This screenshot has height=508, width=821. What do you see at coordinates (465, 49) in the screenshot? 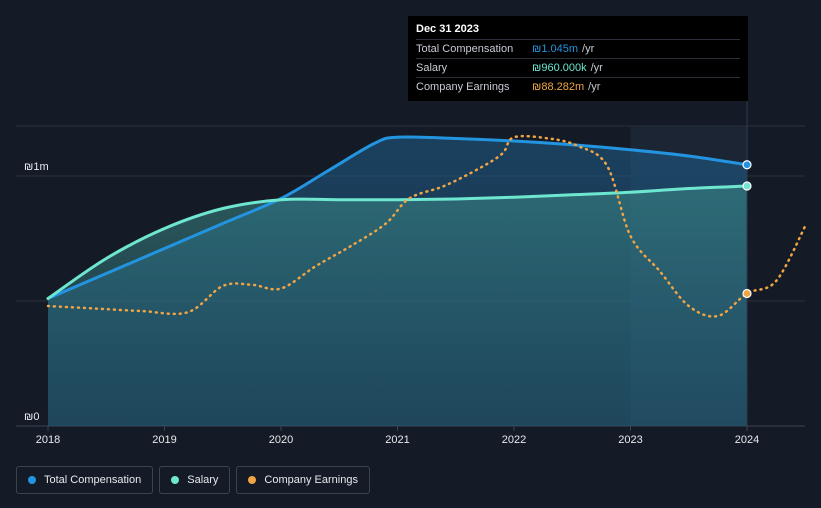
I see `tooltip-label: Total Compensation` at bounding box center [465, 49].